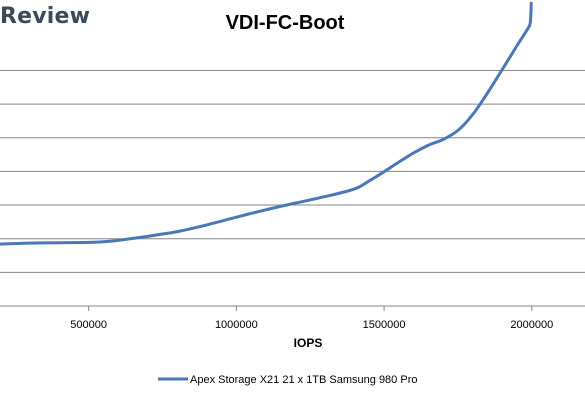  Describe the element at coordinates (45, 16) in the screenshot. I see `watermark-logo: Review` at that location.